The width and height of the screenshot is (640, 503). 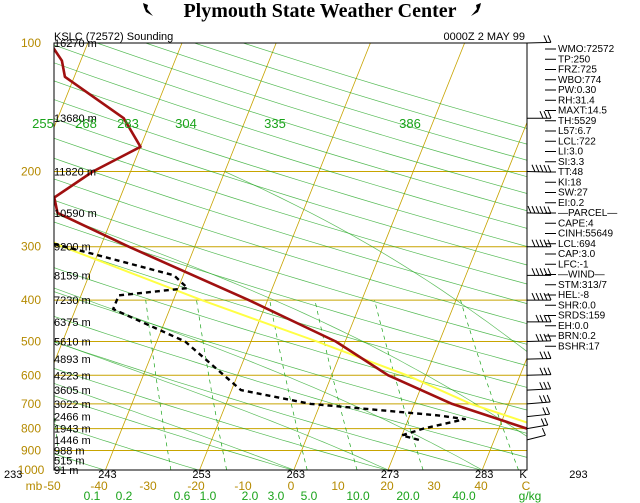 I want to click on mixing-ratio-label: 20.0, so click(x=408, y=496).